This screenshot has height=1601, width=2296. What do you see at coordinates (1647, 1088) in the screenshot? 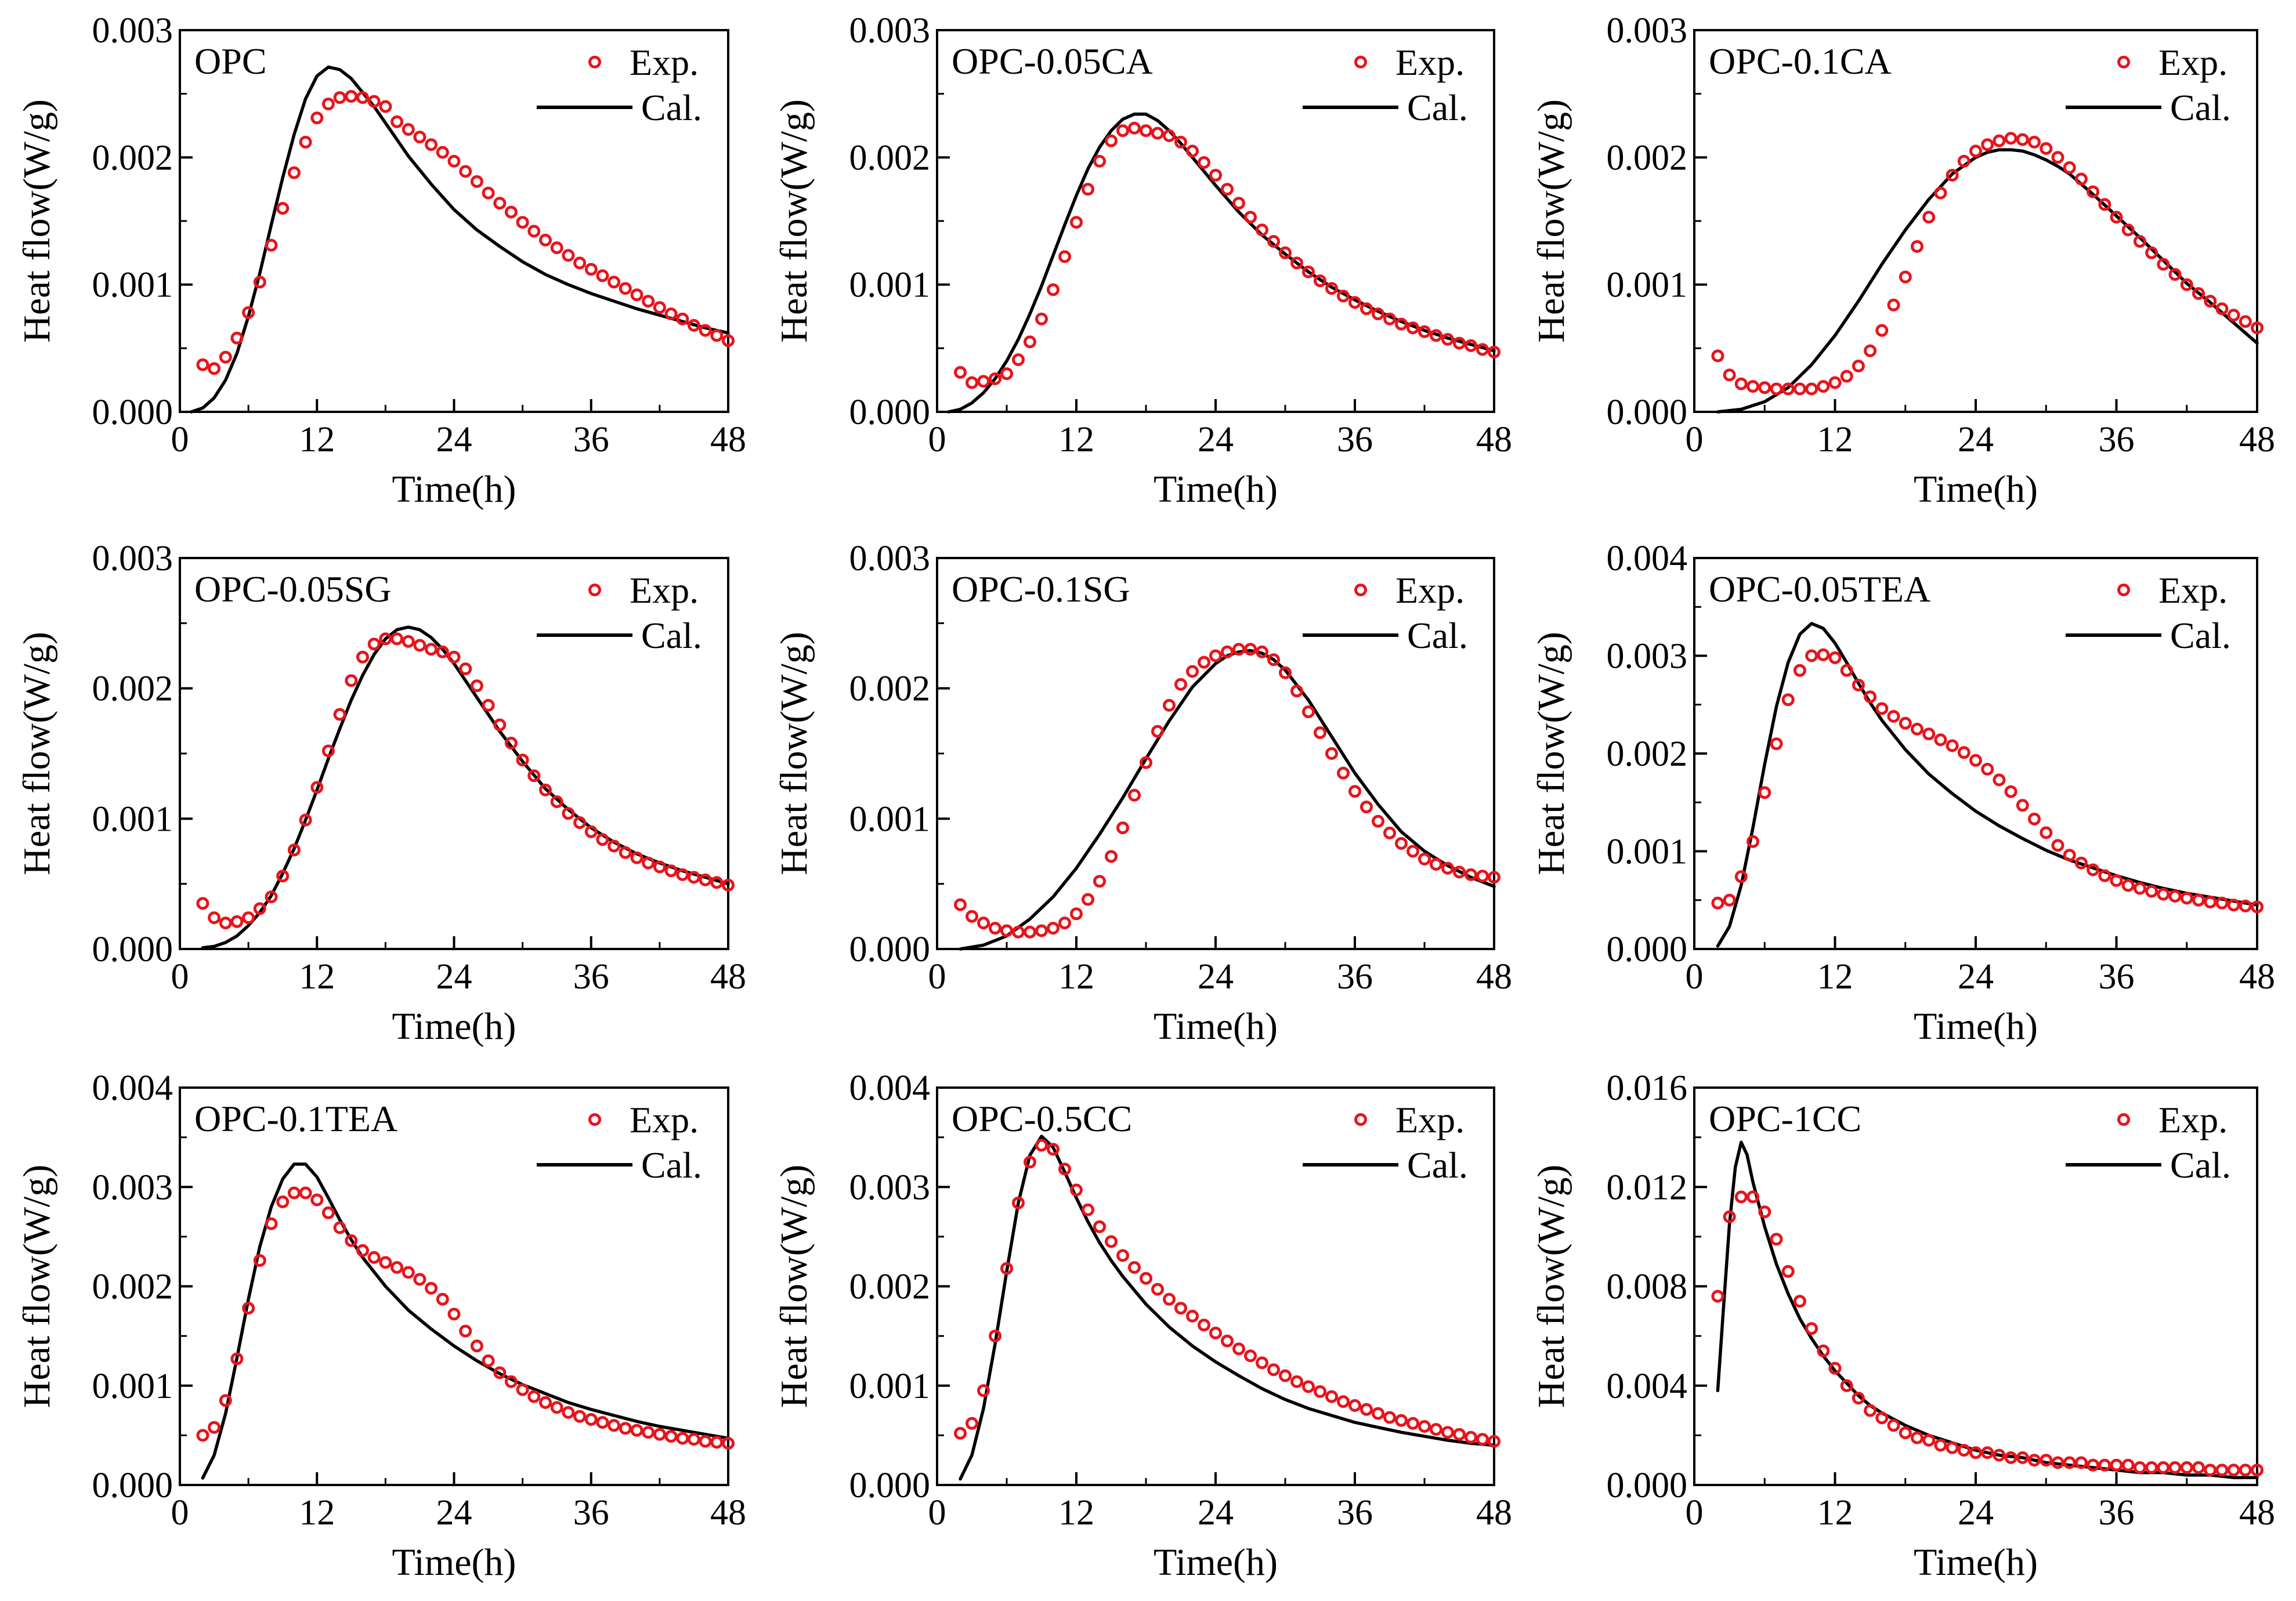
I see `y-tick-label: 0.016` at bounding box center [1647, 1088].